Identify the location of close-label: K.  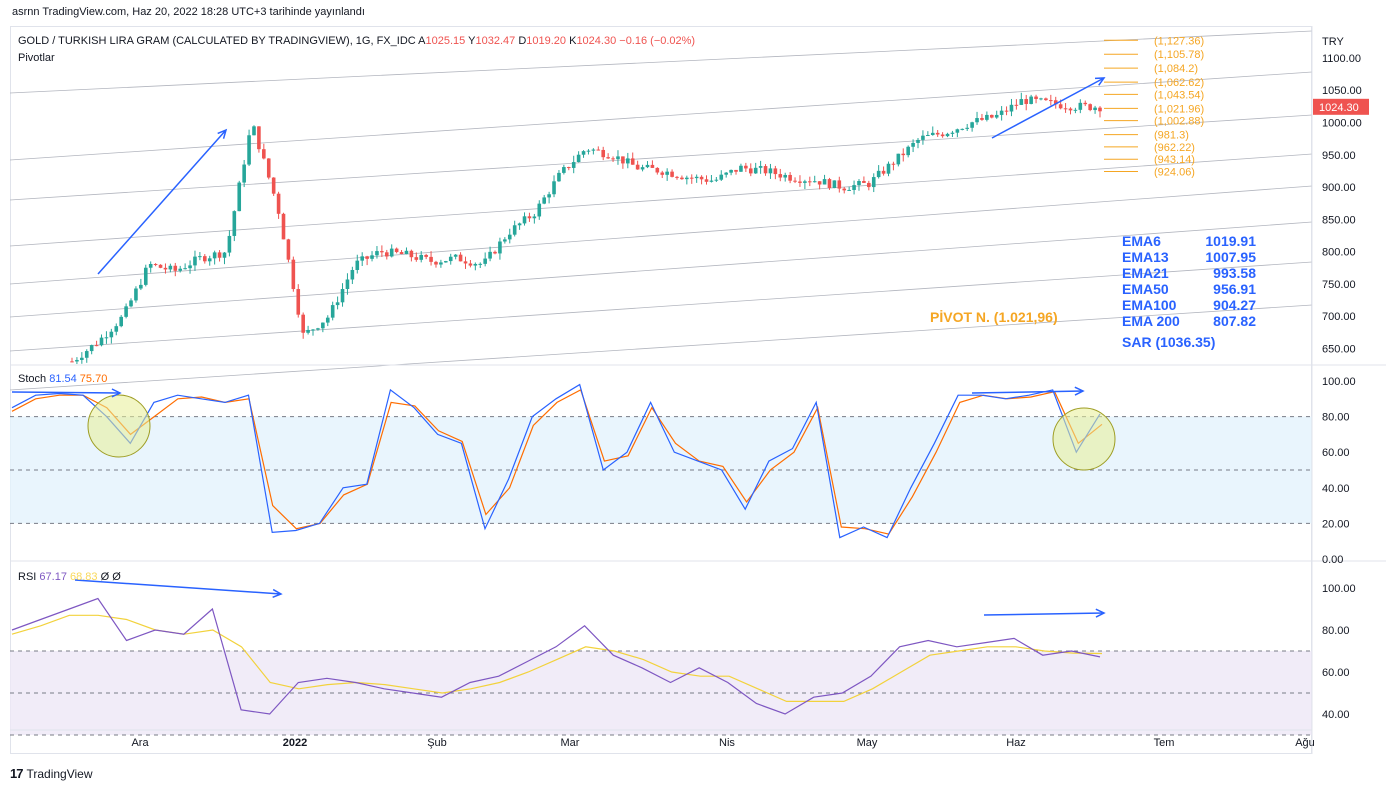
(573, 41).